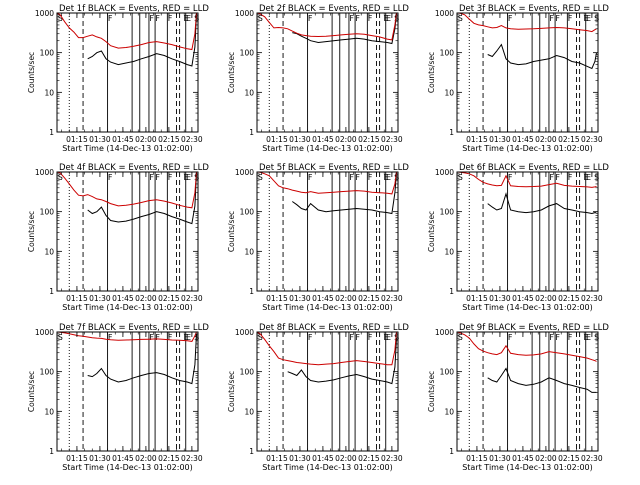 The height and width of the screenshot is (485, 640). Describe the element at coordinates (334, 9) in the screenshot. I see `panel-title: Det 2f BLACK = Events, RED = LLD` at that location.